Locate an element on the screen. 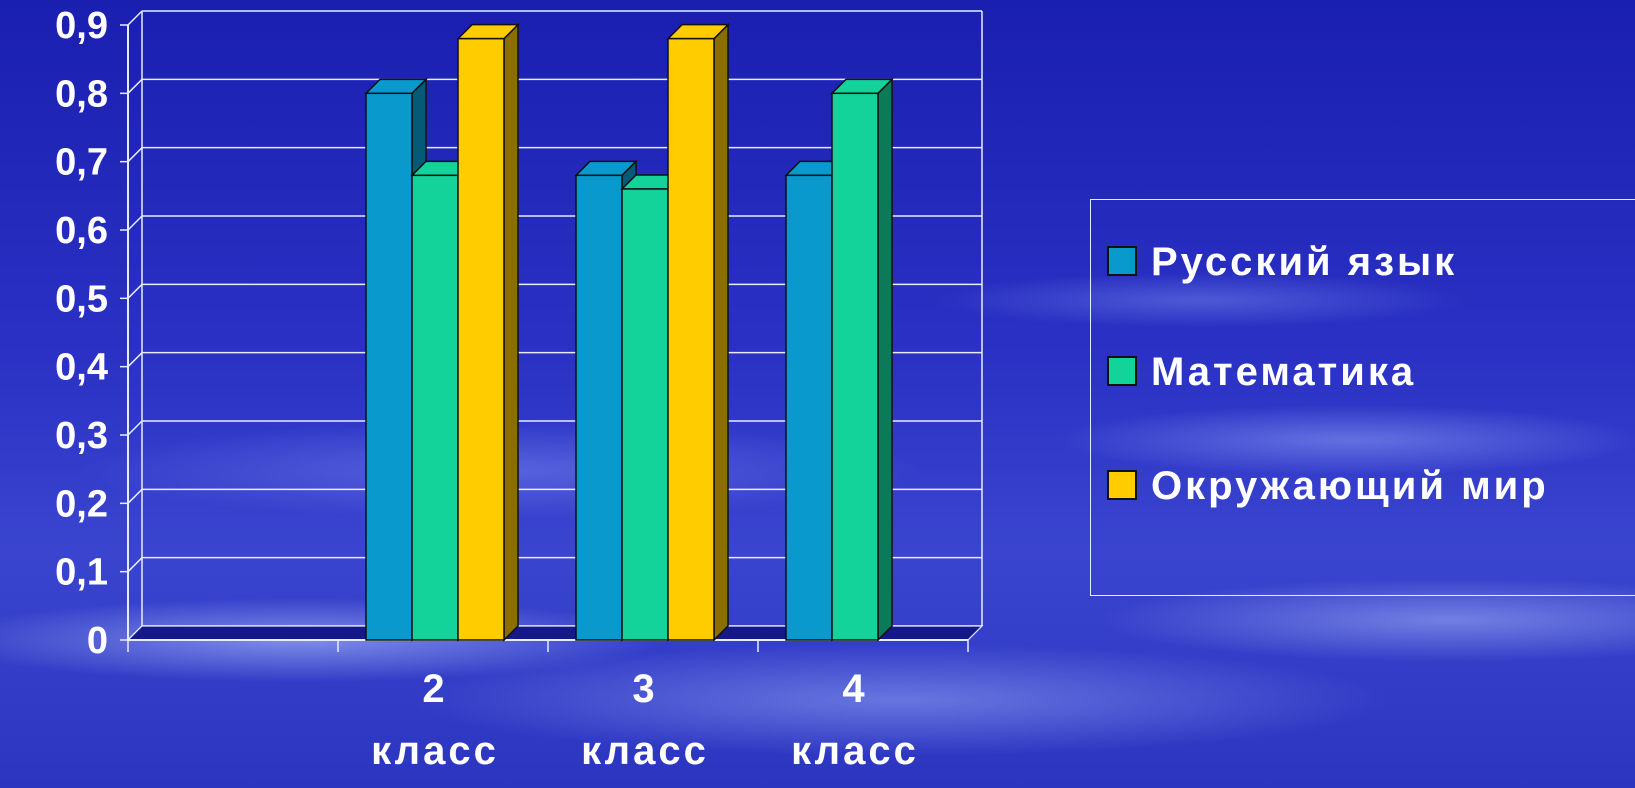 Image resolution: width=1635 pixels, height=788 pixels. x-category-label: 2 класс is located at coordinates (435, 720).